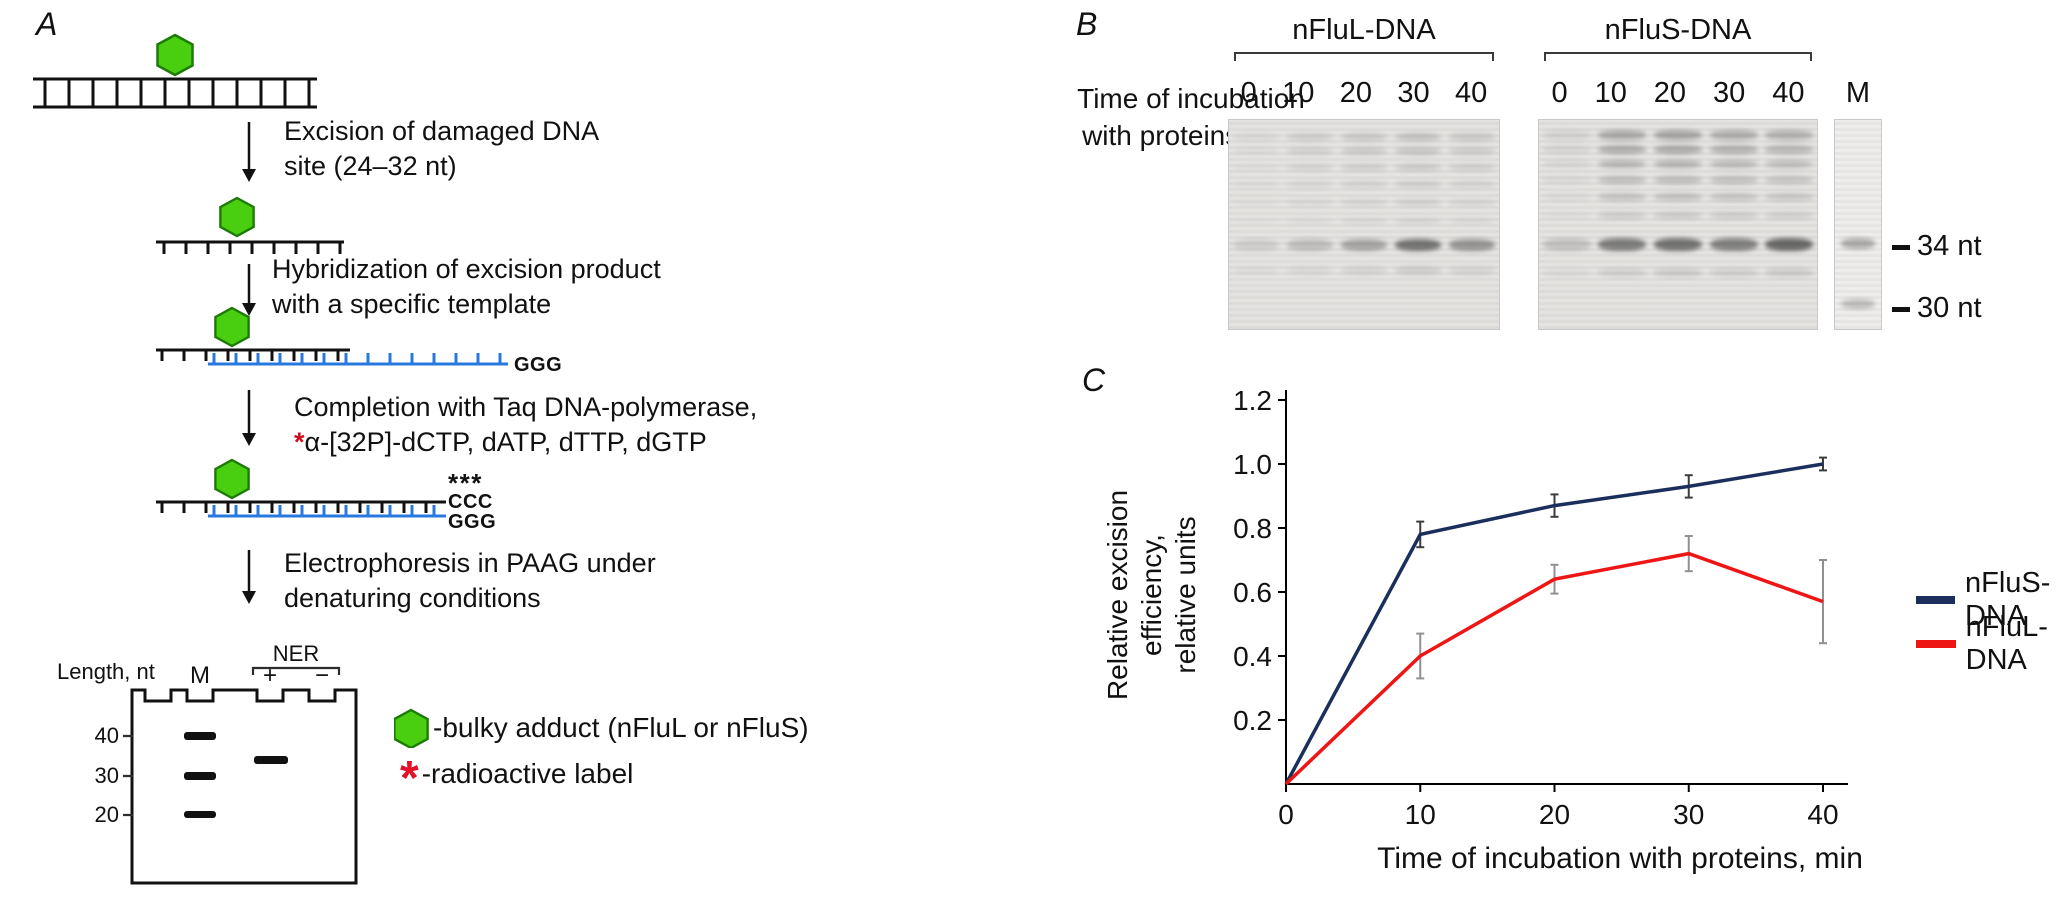 The image size is (2071, 898). What do you see at coordinates (107, 814) in the screenshot?
I see `marker-20-label: 20` at bounding box center [107, 814].